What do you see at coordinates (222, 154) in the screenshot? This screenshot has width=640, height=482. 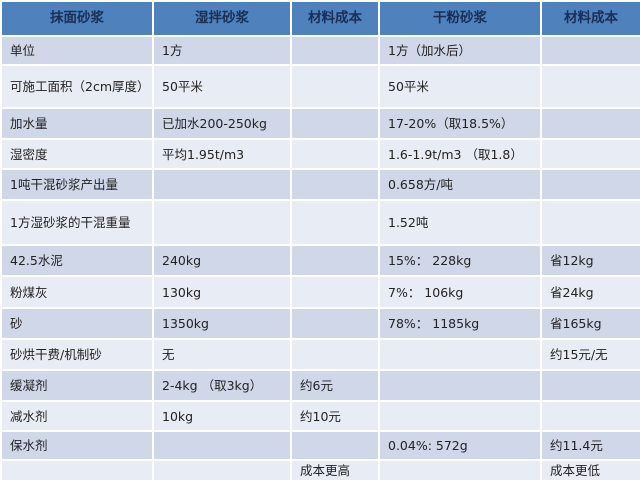 I see `table-cell: 平均1.95t/m3` at bounding box center [222, 154].